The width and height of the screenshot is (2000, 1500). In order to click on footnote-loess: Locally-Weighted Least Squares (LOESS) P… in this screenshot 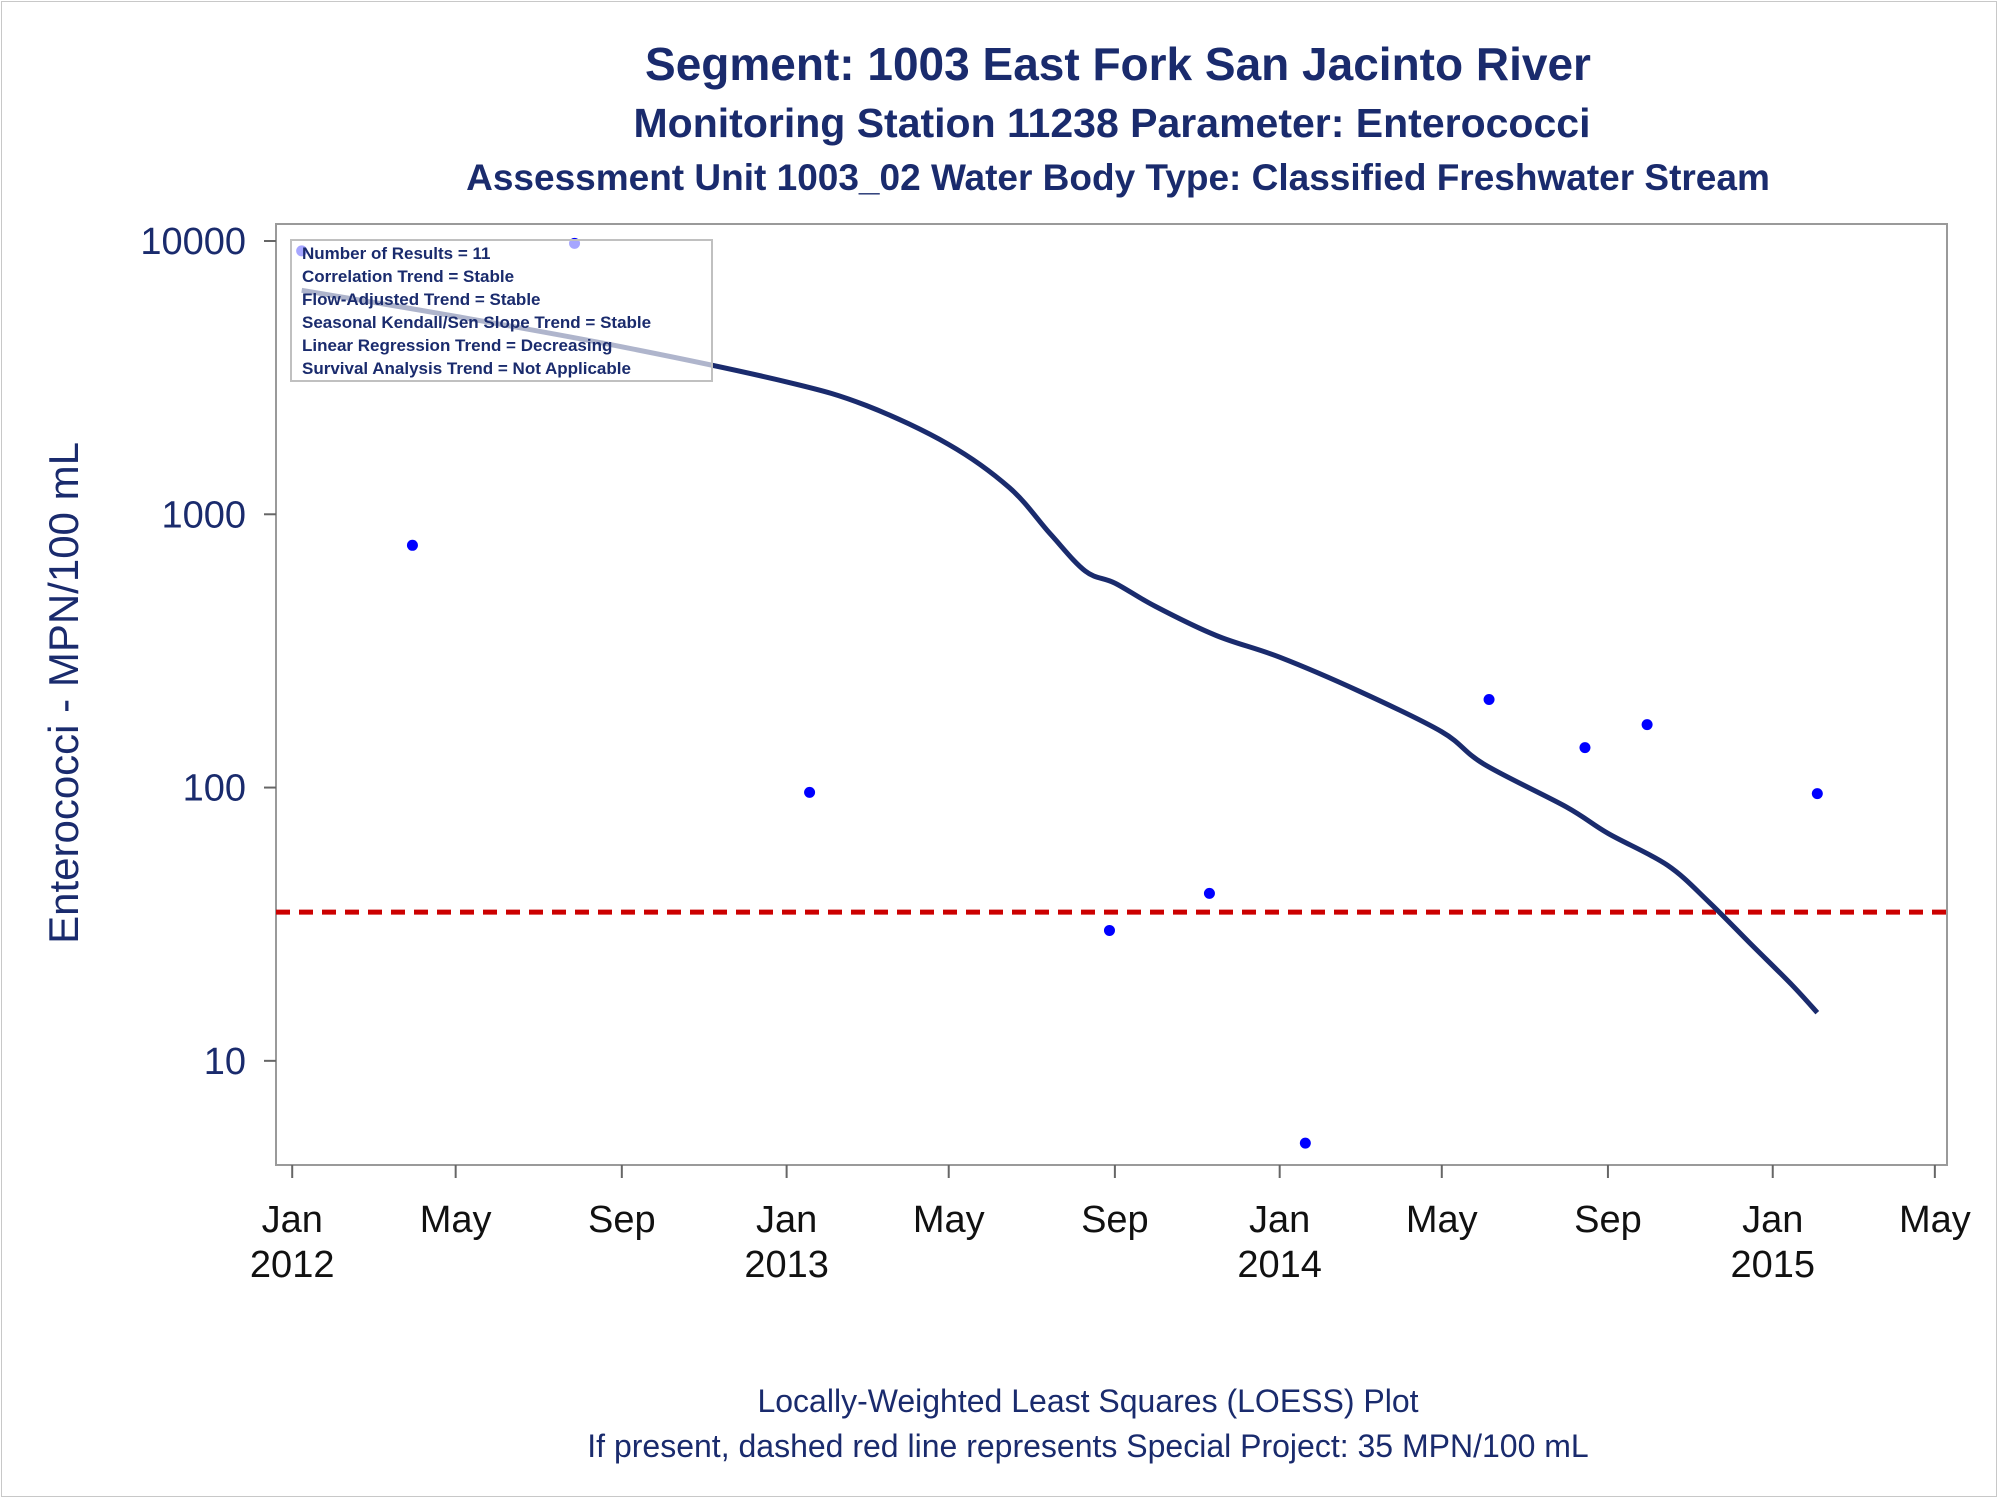, I will do `click(1087, 1401)`.